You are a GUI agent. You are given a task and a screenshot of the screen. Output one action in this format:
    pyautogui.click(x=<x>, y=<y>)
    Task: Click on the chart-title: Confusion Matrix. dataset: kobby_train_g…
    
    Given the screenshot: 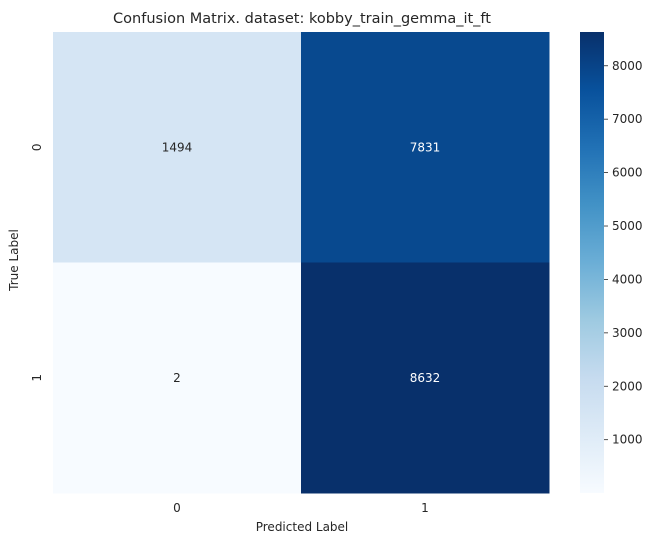 What is the action you would take?
    pyautogui.click(x=302, y=19)
    